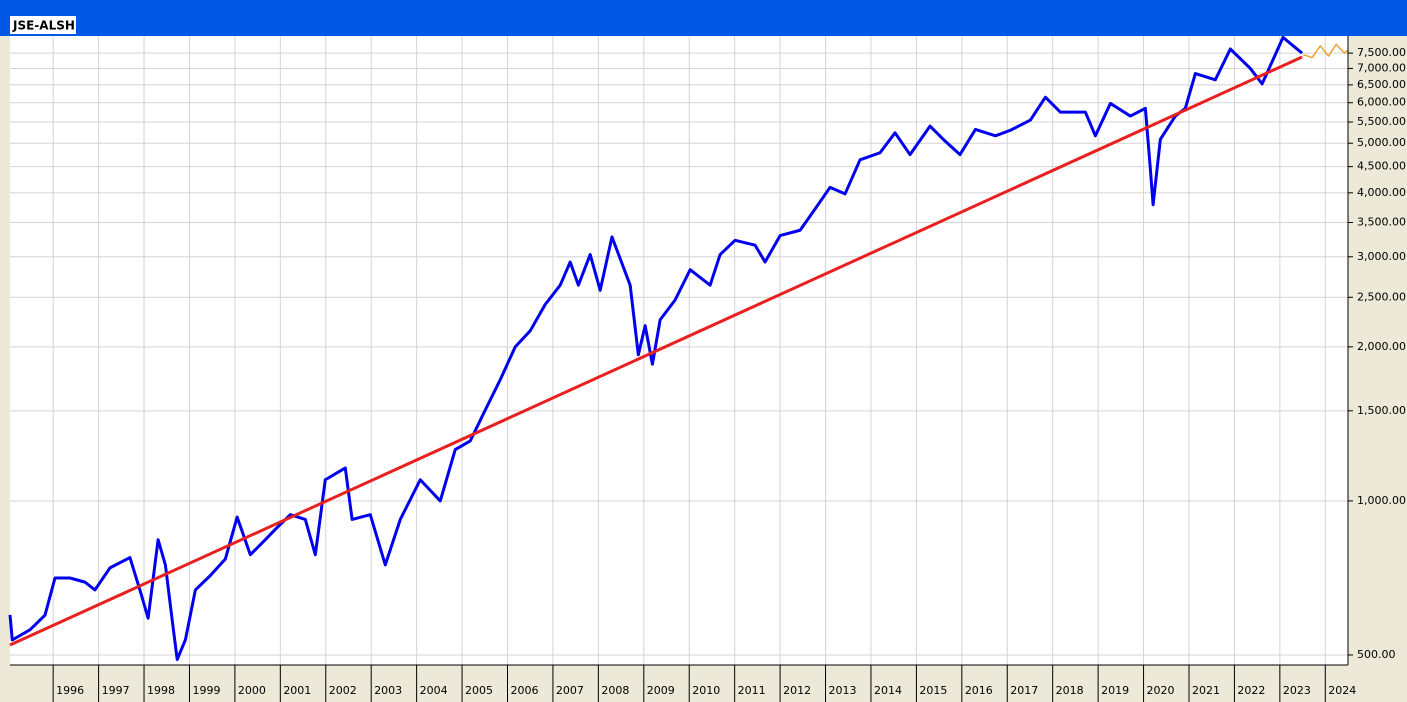 Image resolution: width=1407 pixels, height=702 pixels. I want to click on x-tick-label: 2014, so click(888, 690).